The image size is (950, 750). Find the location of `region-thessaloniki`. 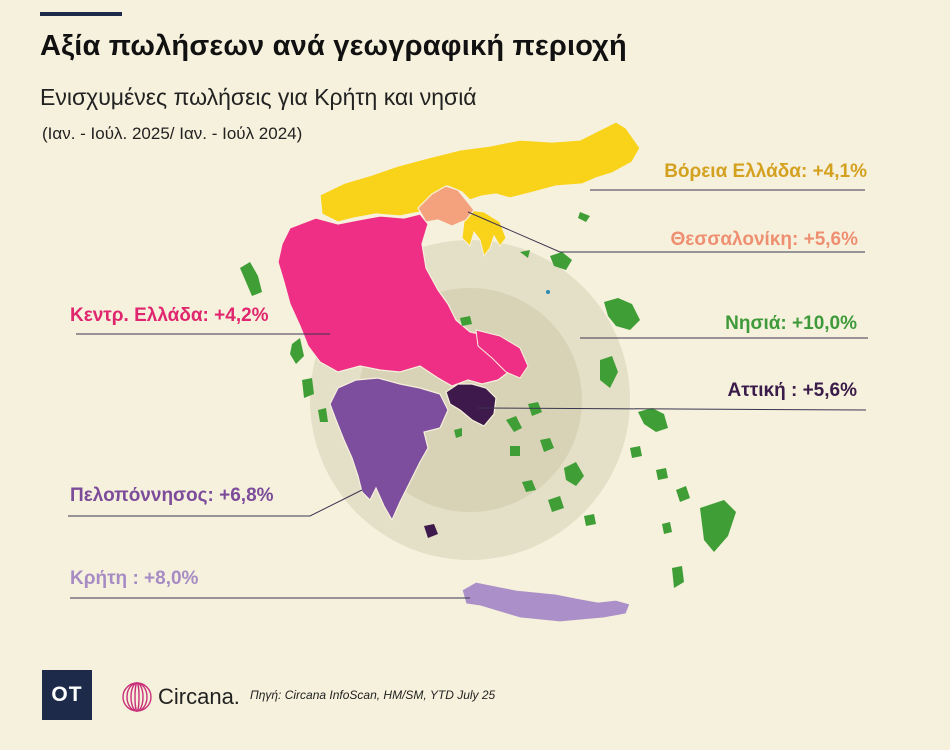

region-thessaloniki is located at coordinates (446, 206).